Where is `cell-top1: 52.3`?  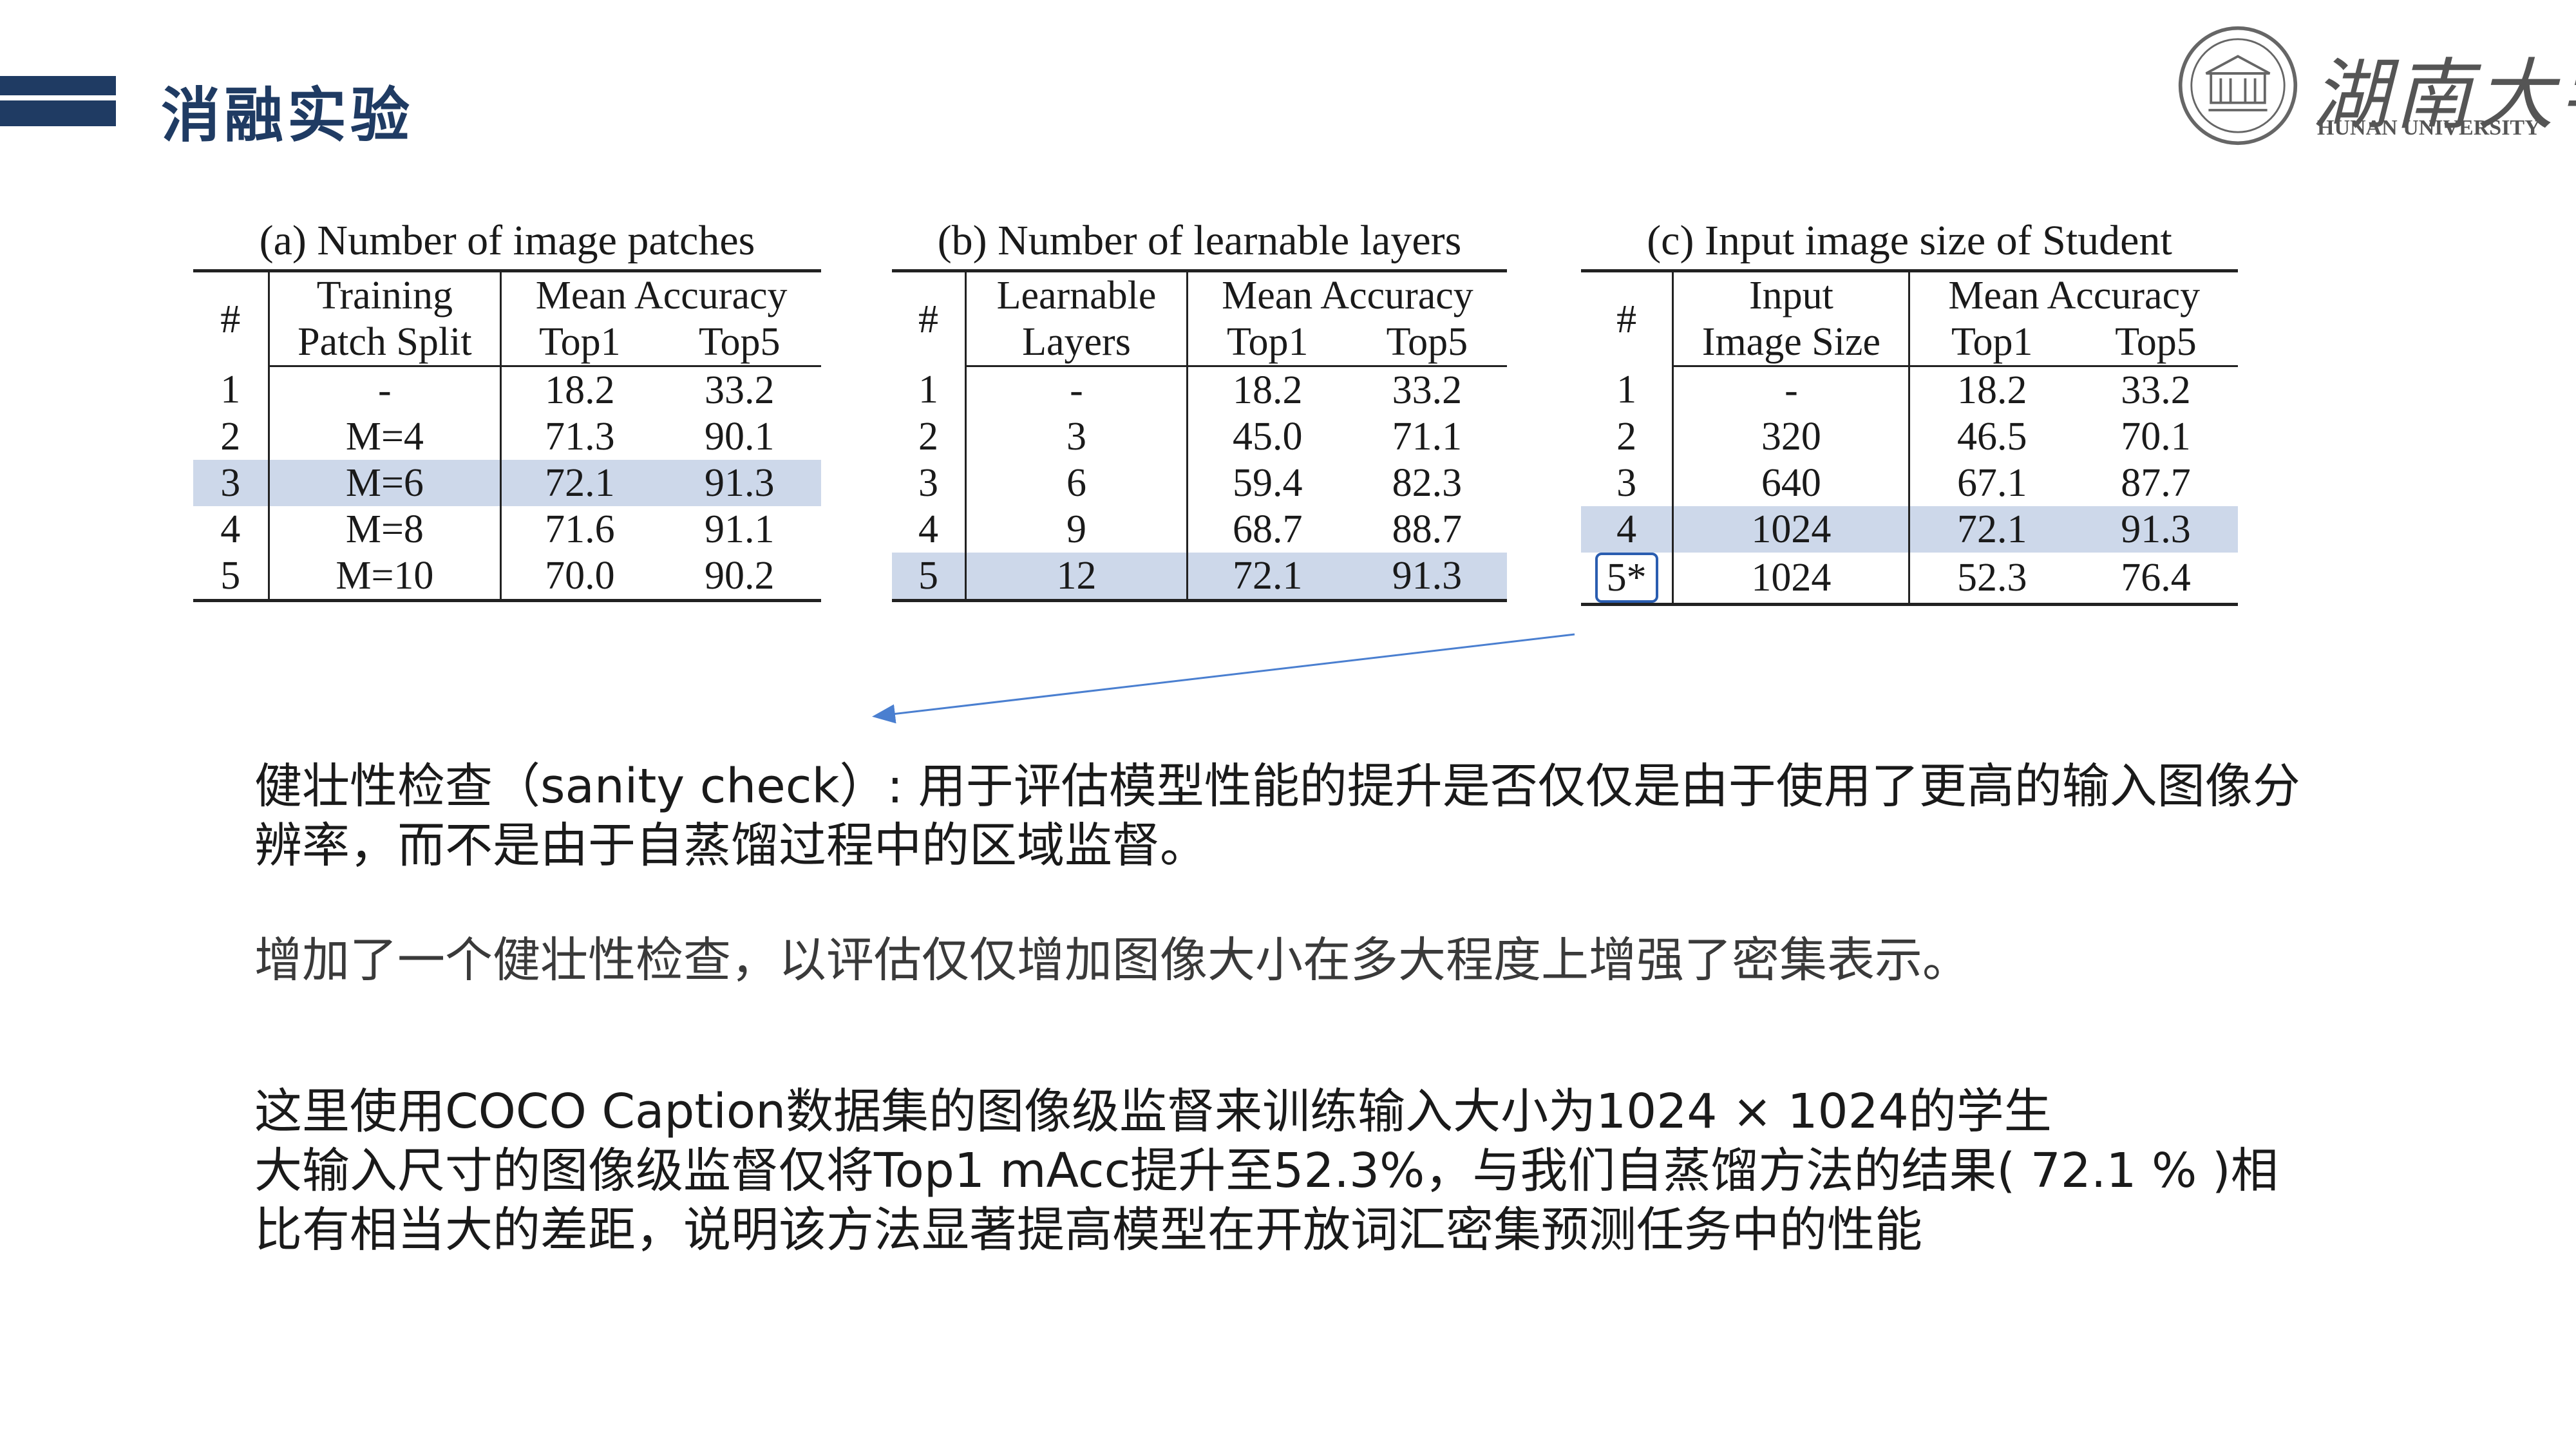
cell-top1: 52.3 is located at coordinates (1991, 578).